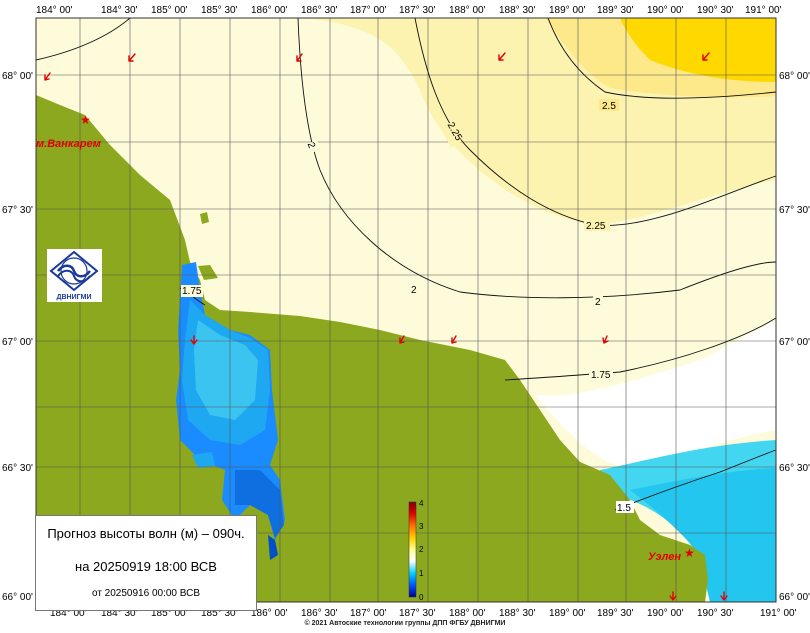 The width and height of the screenshot is (810, 633). What do you see at coordinates (421, 549) in the screenshot?
I see `colorbar-tick: 2` at bounding box center [421, 549].